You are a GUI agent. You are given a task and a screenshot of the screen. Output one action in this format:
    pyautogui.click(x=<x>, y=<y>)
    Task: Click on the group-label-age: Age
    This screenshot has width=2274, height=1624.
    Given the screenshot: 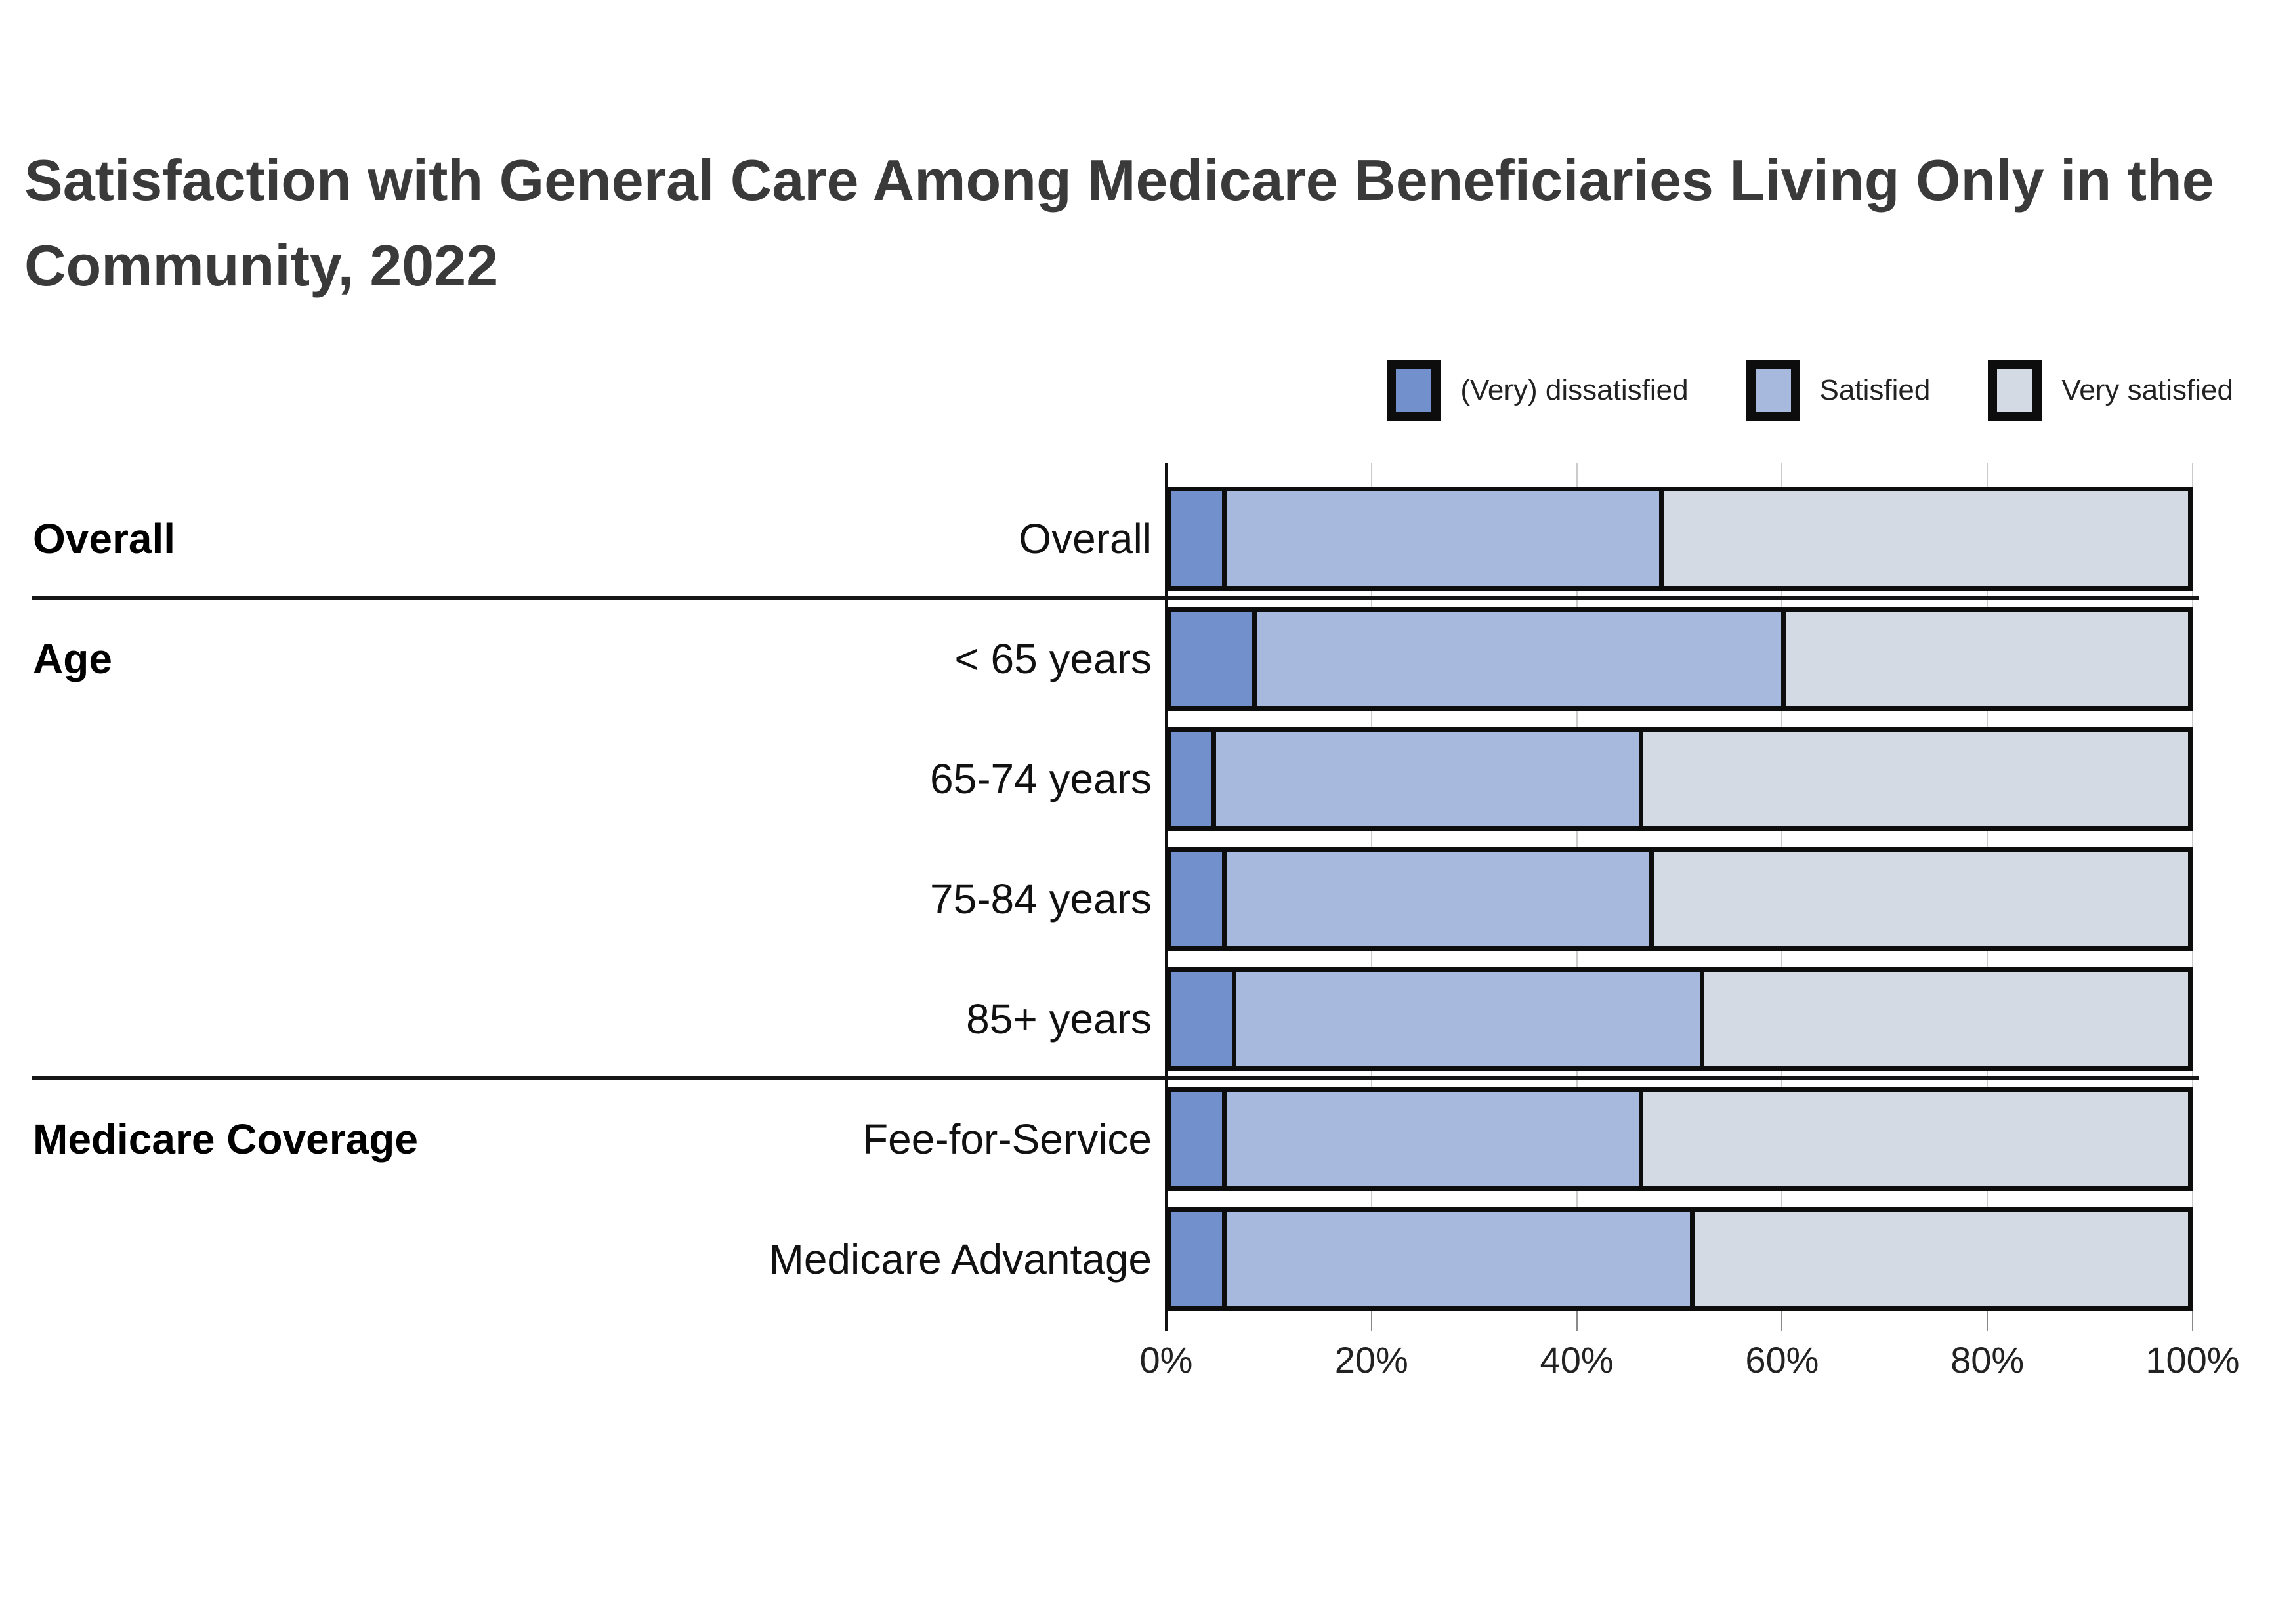 What is the action you would take?
    pyautogui.click(x=72, y=658)
    